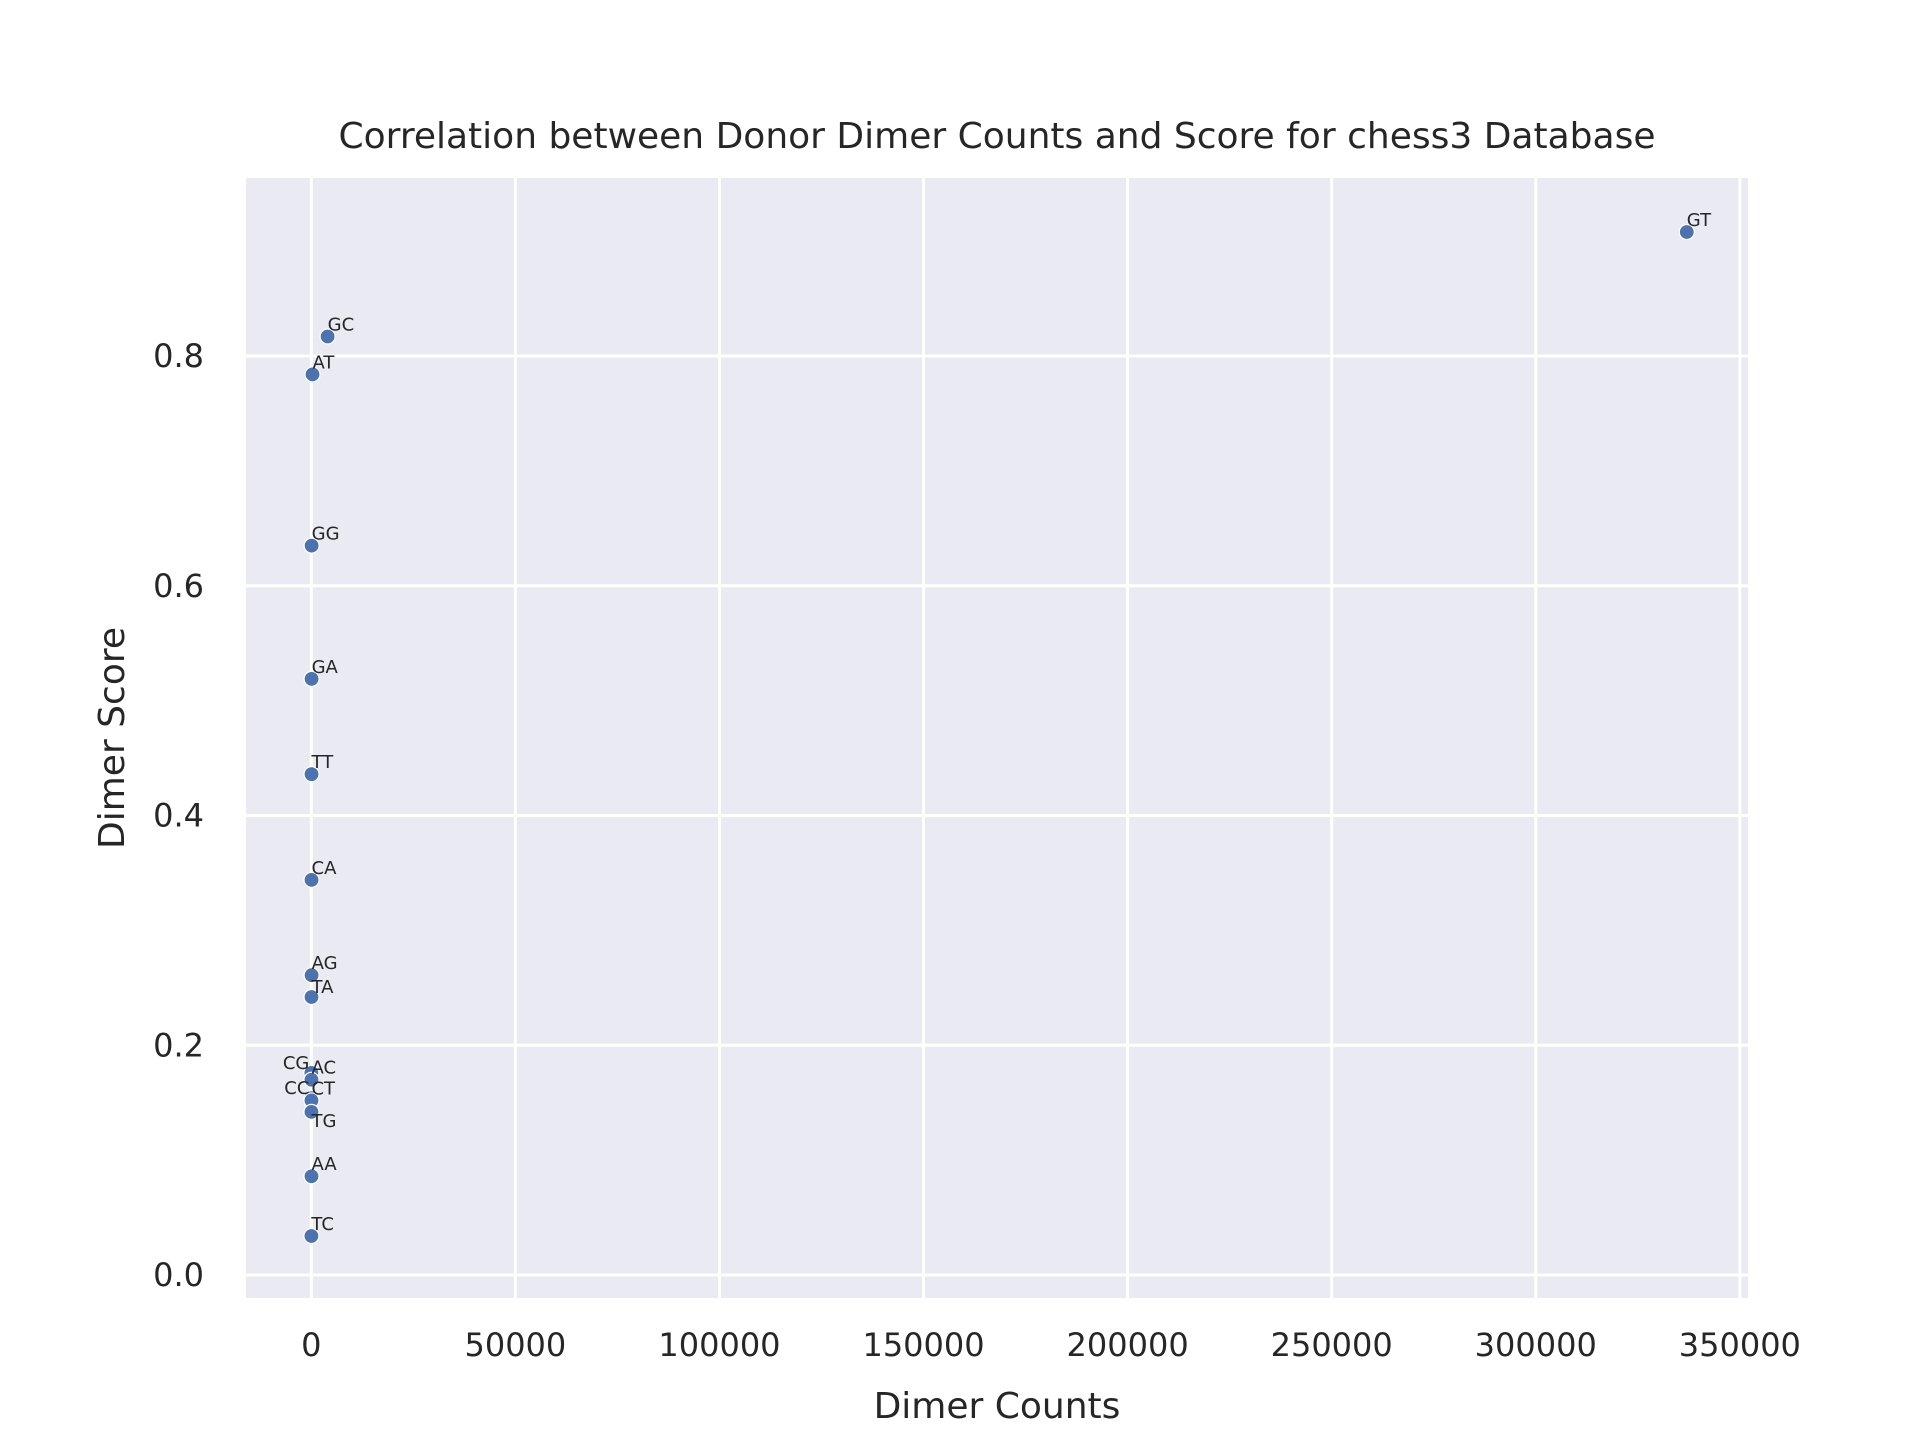 The height and width of the screenshot is (1440, 1920). What do you see at coordinates (1699, 220) in the screenshot?
I see `point-label-gt: GT` at bounding box center [1699, 220].